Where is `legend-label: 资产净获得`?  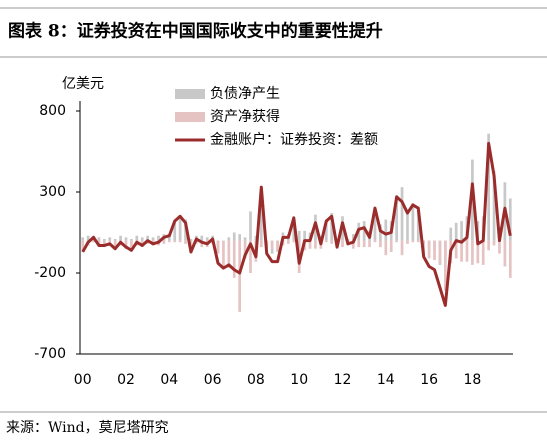
legend-label: 资产净获得 is located at coordinates (245, 116).